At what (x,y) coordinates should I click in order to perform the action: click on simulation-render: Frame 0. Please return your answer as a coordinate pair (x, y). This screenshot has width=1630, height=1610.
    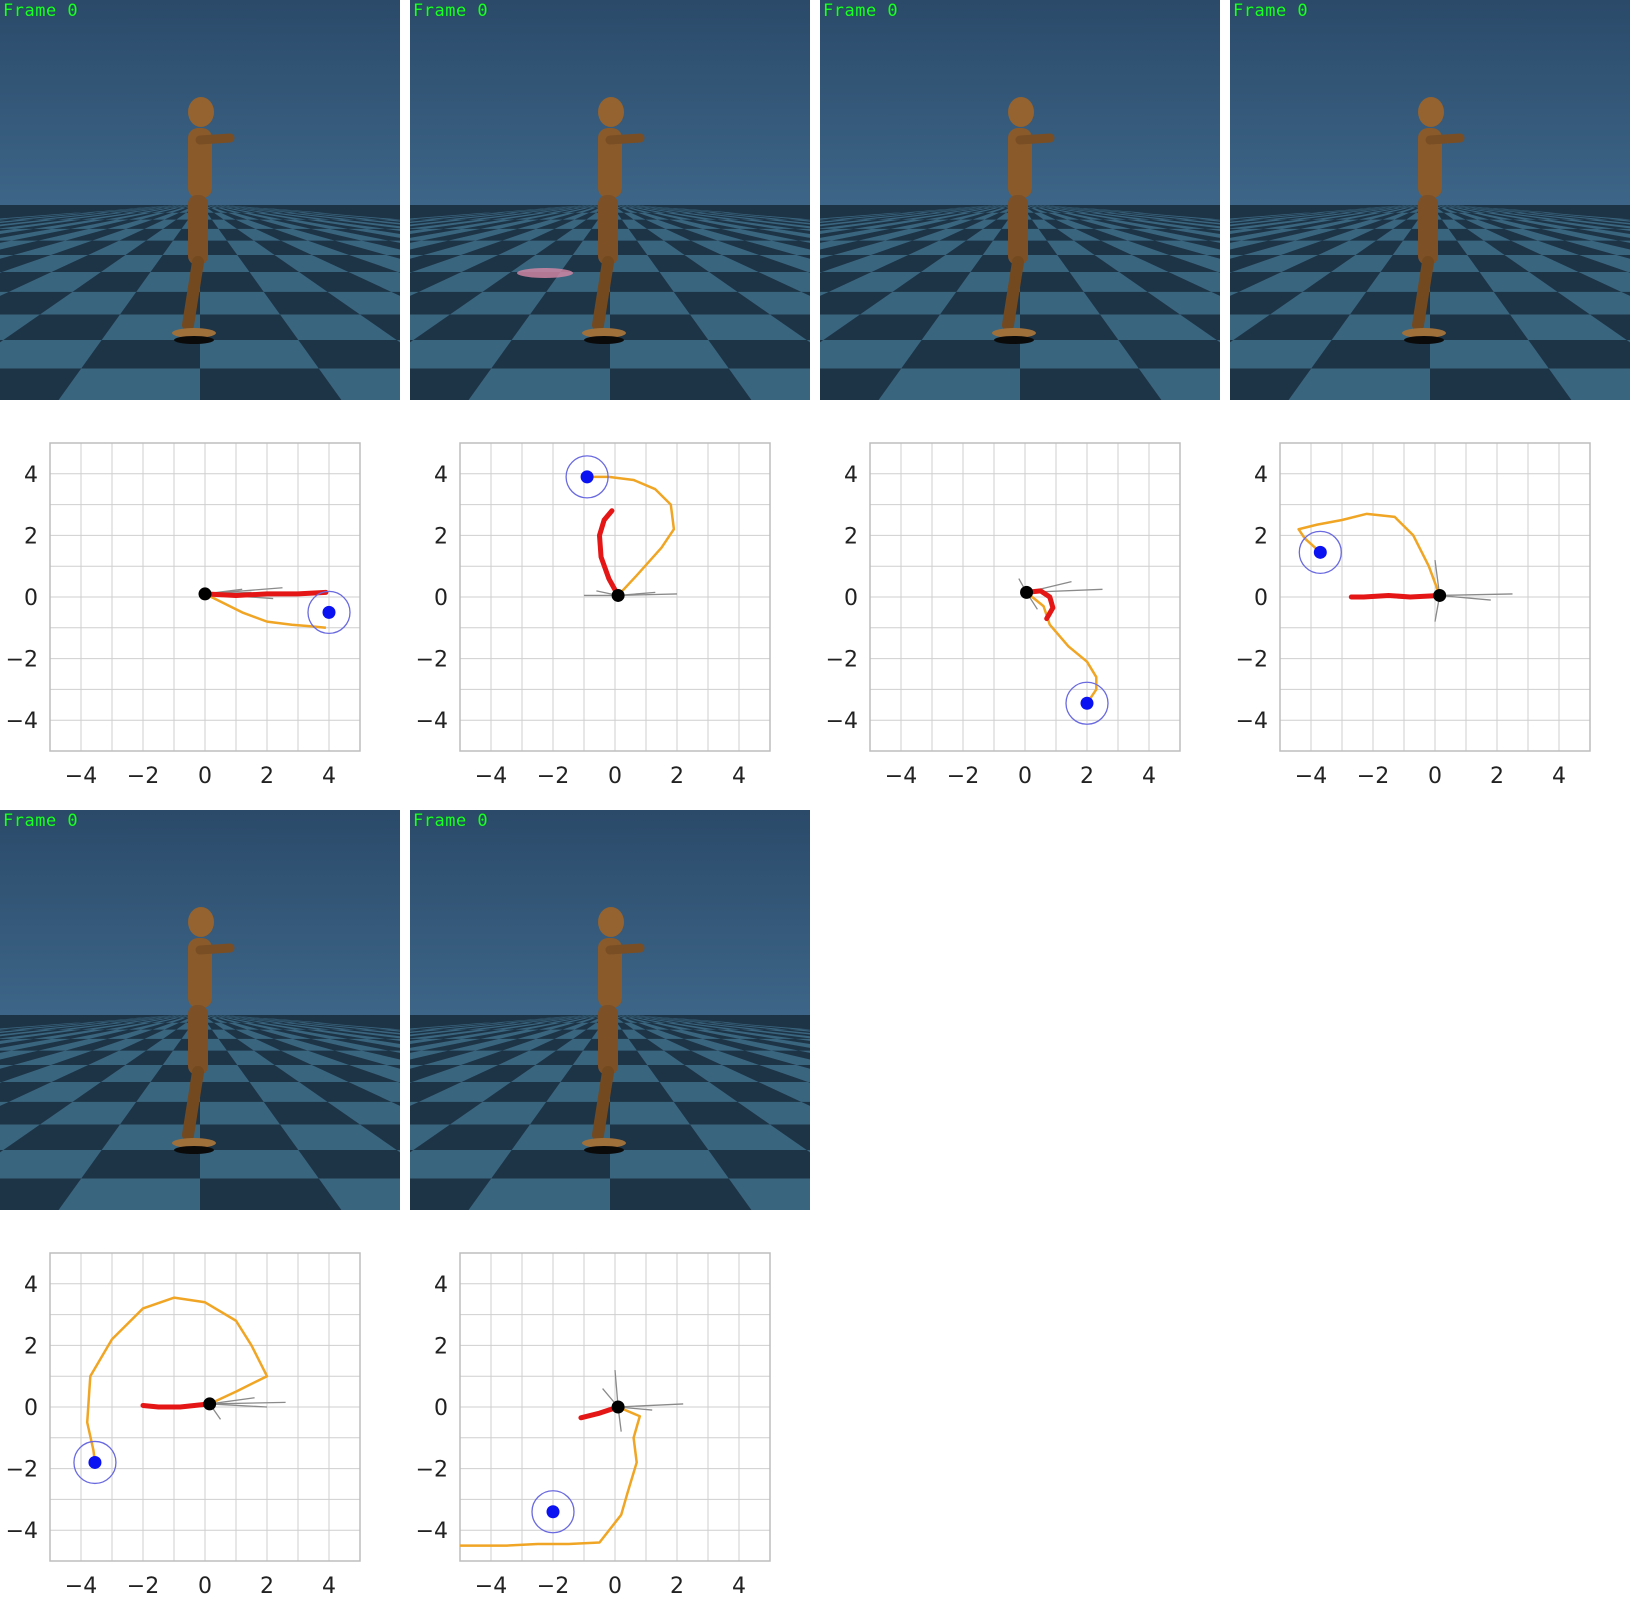
    Looking at the image, I should click on (1020, 200).